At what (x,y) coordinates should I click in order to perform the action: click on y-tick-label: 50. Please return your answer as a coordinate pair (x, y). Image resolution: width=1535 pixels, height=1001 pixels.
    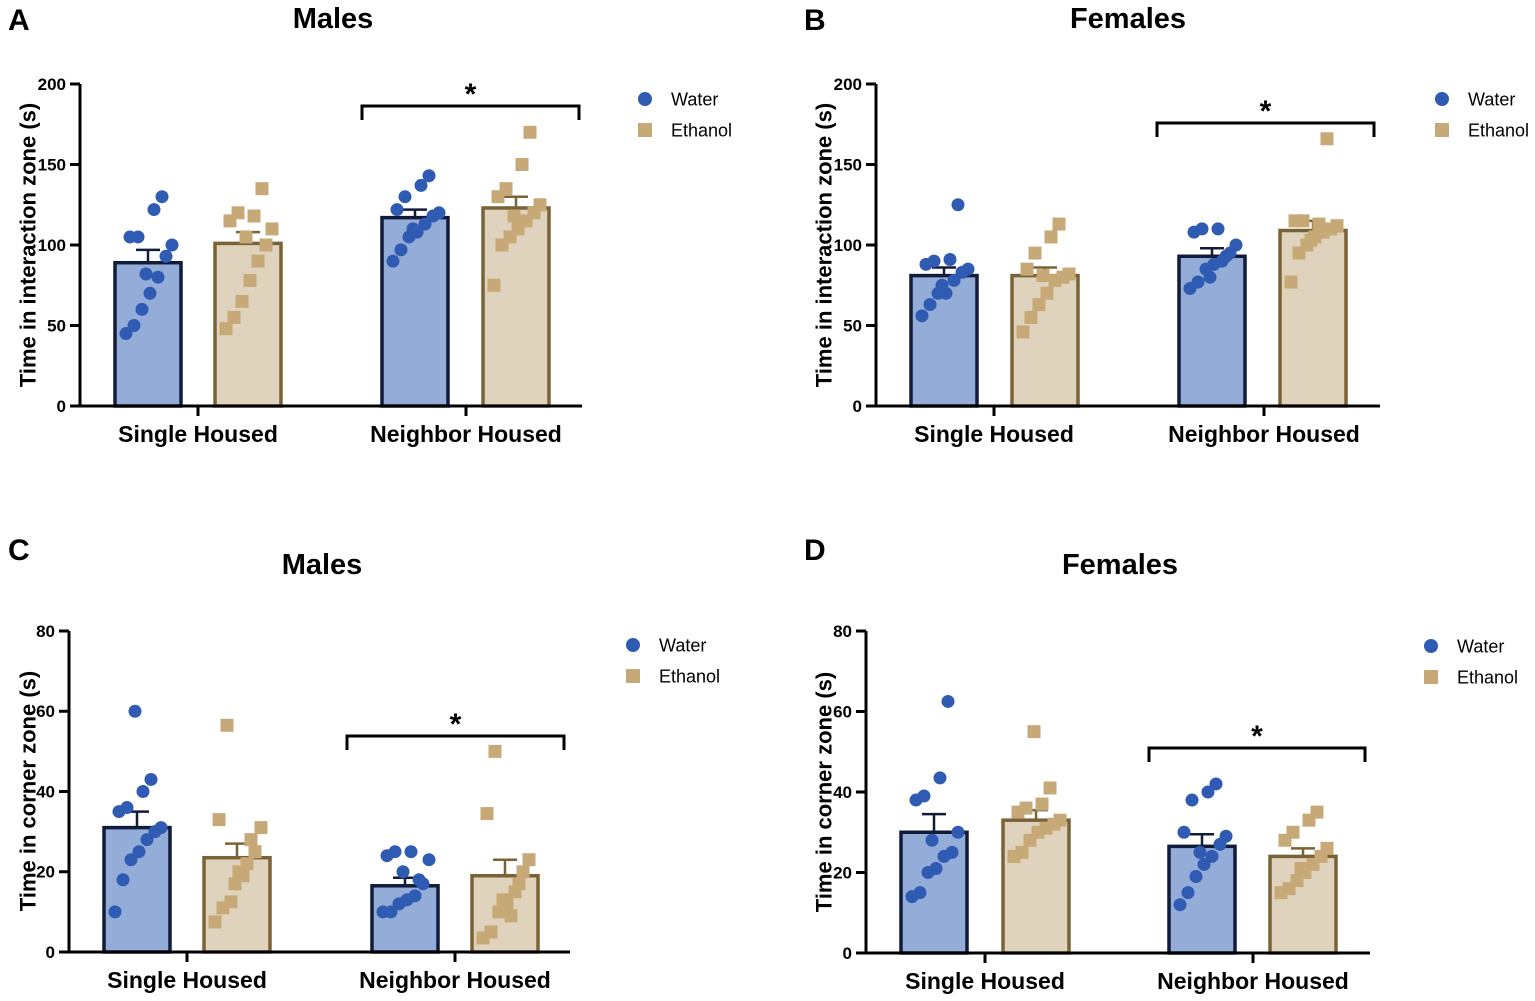
    Looking at the image, I should click on (56, 325).